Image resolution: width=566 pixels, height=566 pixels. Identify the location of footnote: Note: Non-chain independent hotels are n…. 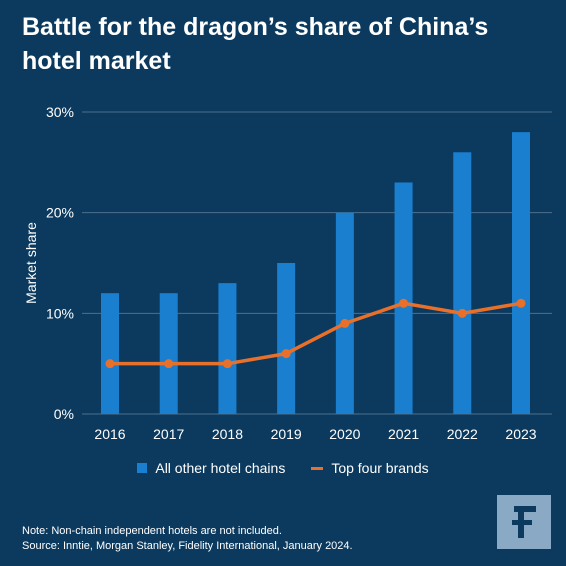
(187, 539).